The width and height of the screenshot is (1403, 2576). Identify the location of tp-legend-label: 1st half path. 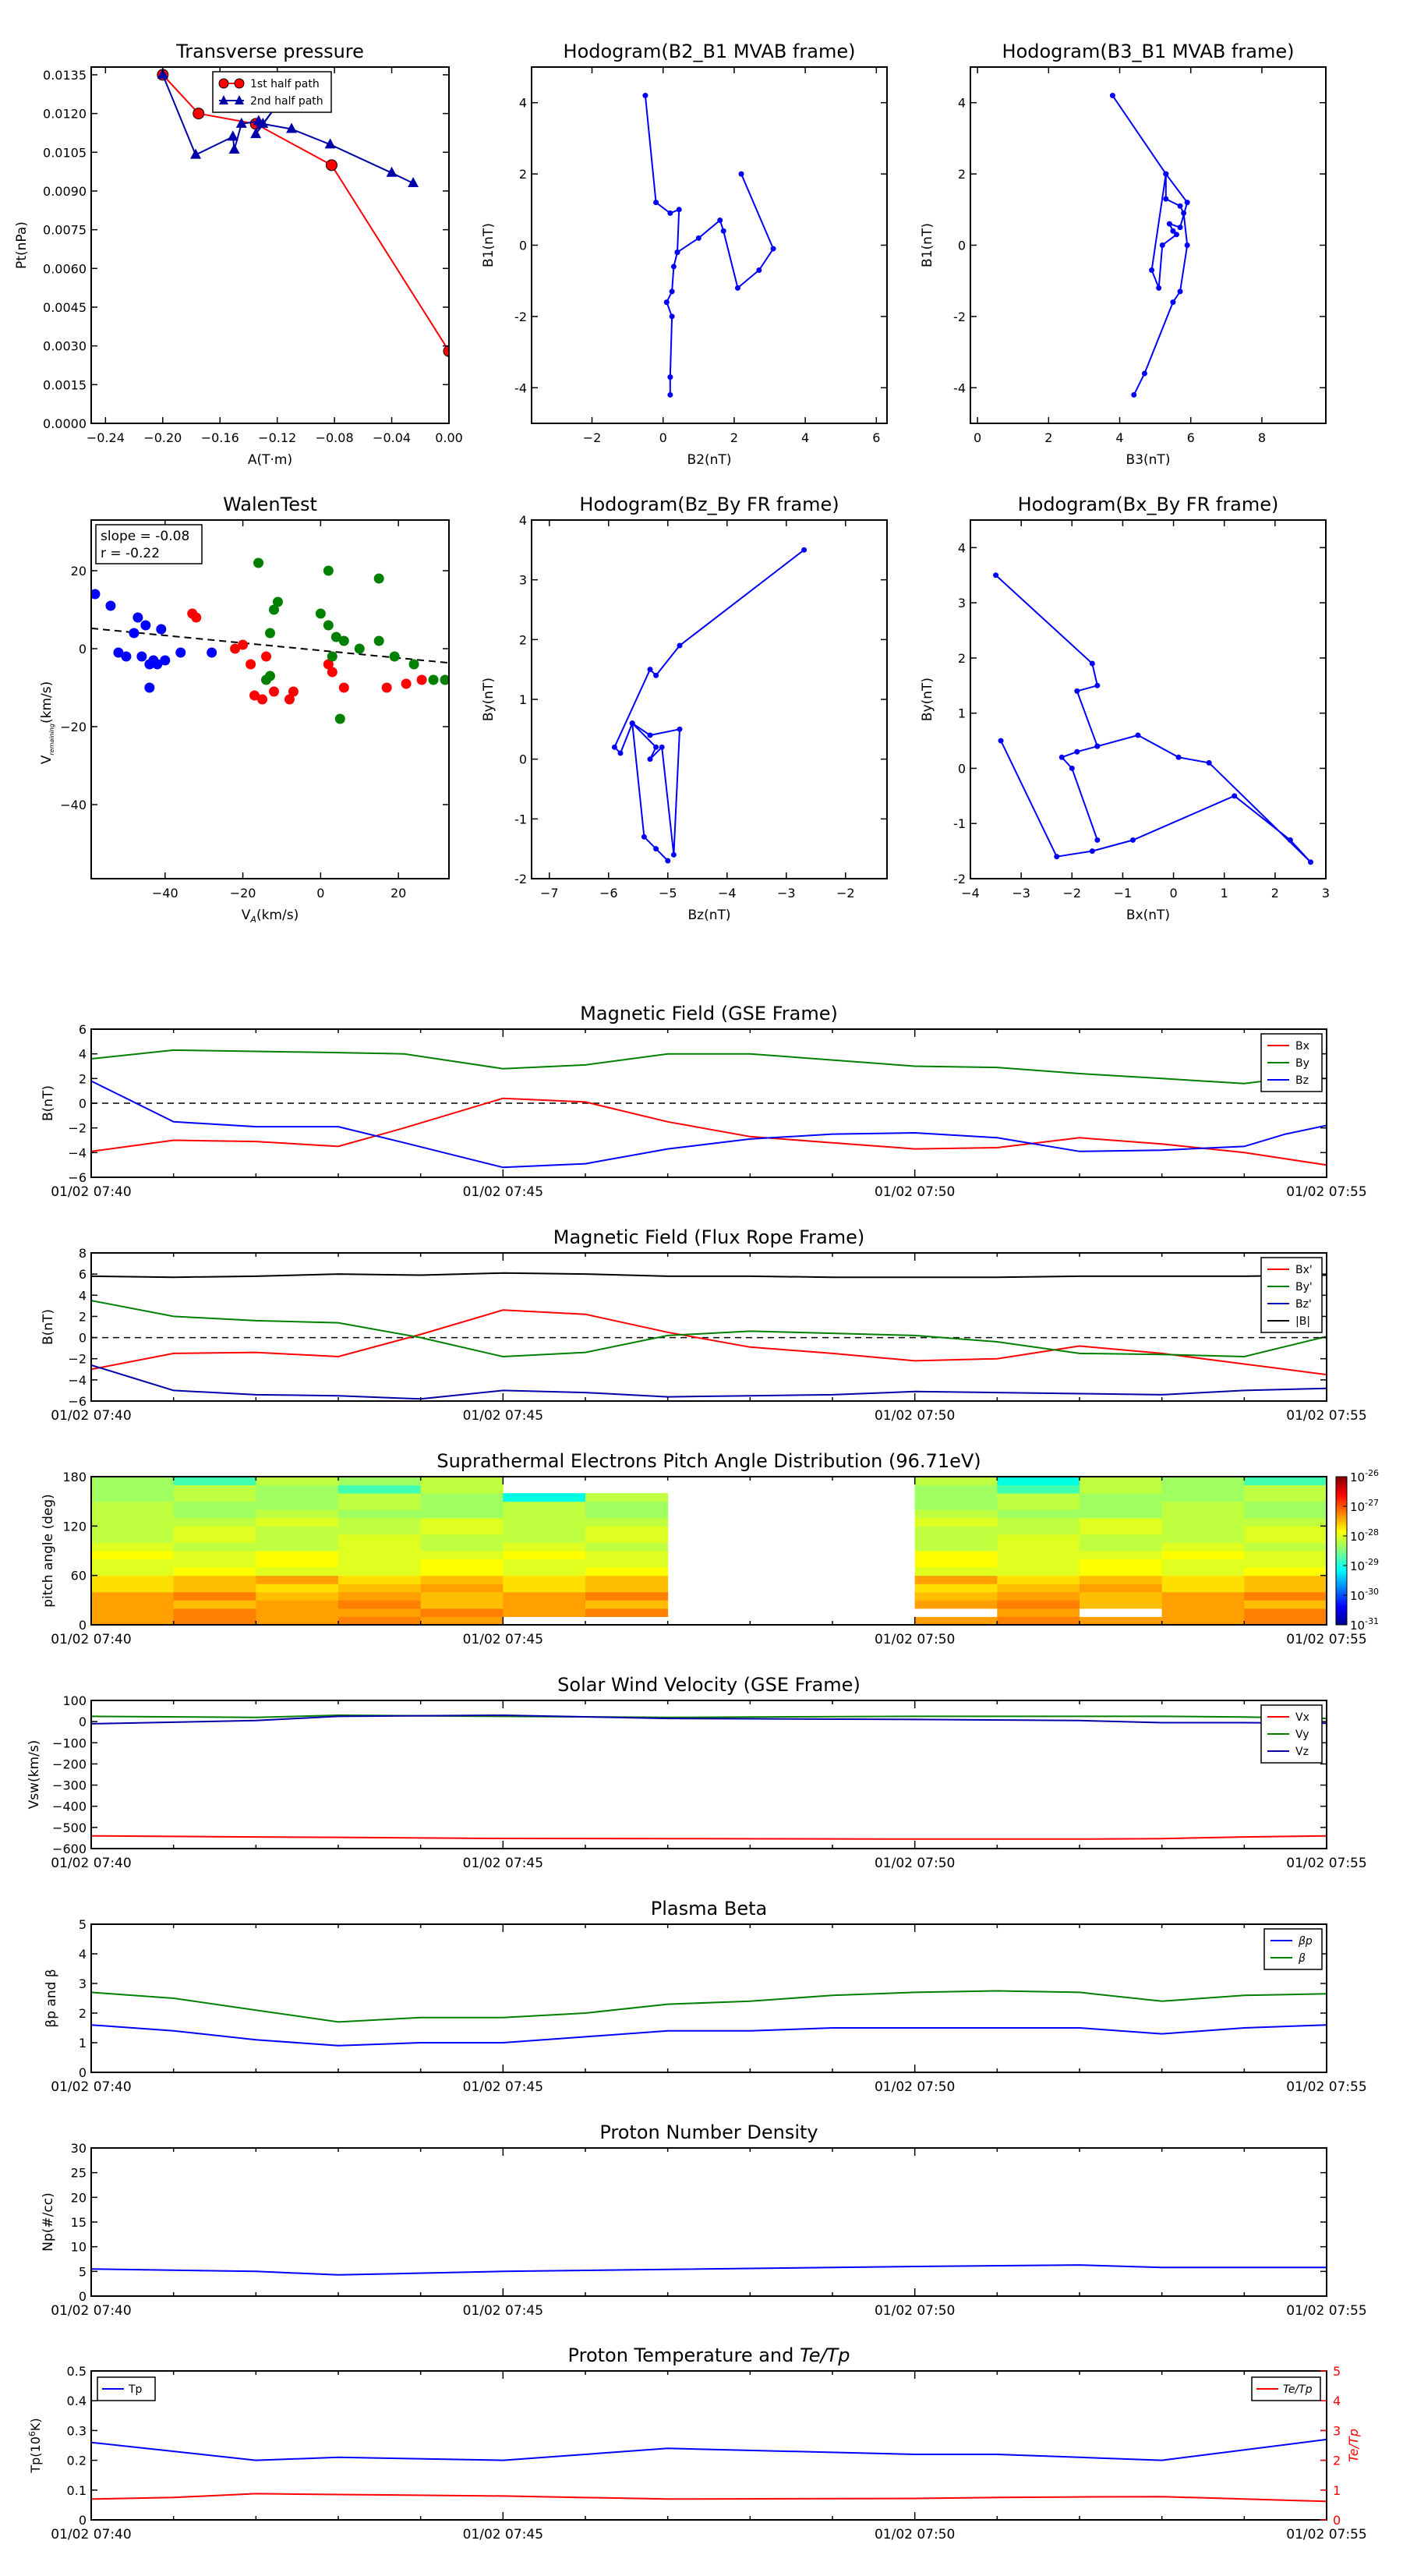
(285, 84).